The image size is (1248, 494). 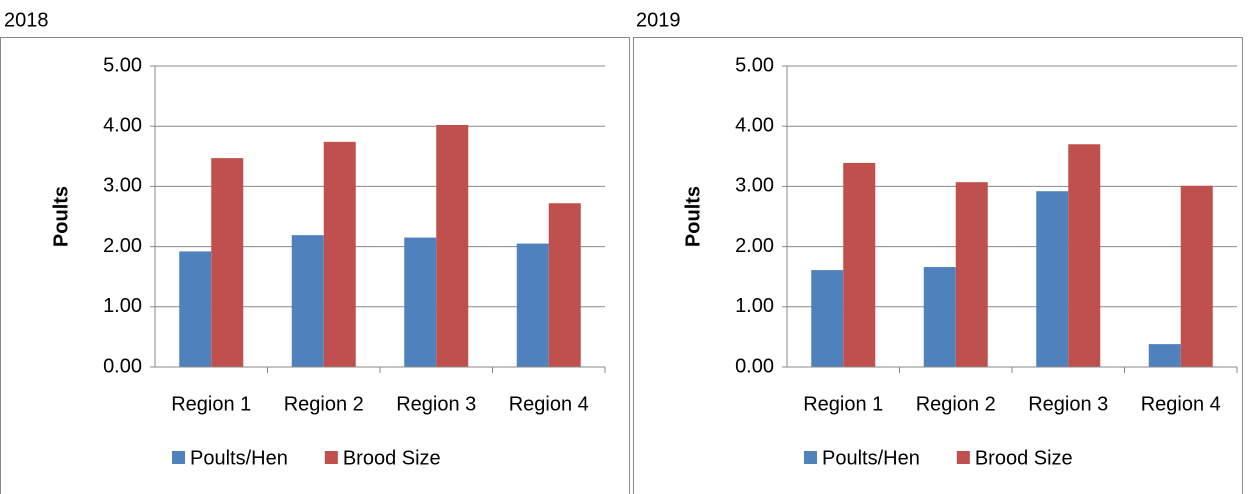 I want to click on chart-title: 2018, so click(x=26, y=20).